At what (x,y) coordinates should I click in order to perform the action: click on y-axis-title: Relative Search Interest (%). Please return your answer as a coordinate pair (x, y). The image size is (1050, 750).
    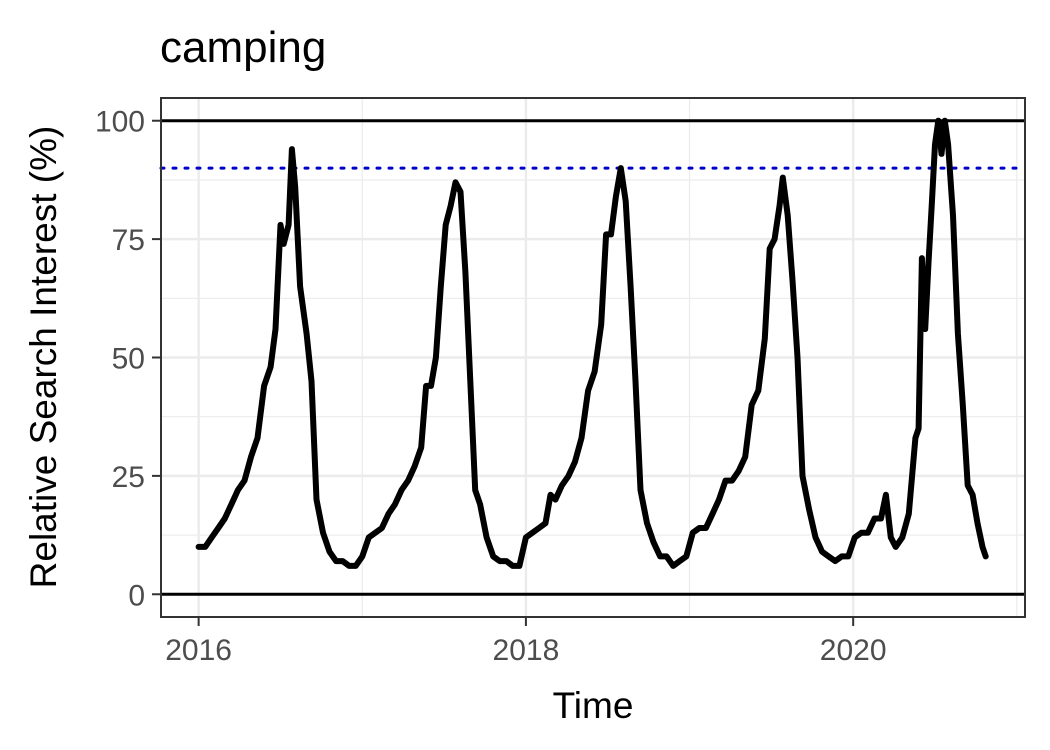
    Looking at the image, I should click on (43, 357).